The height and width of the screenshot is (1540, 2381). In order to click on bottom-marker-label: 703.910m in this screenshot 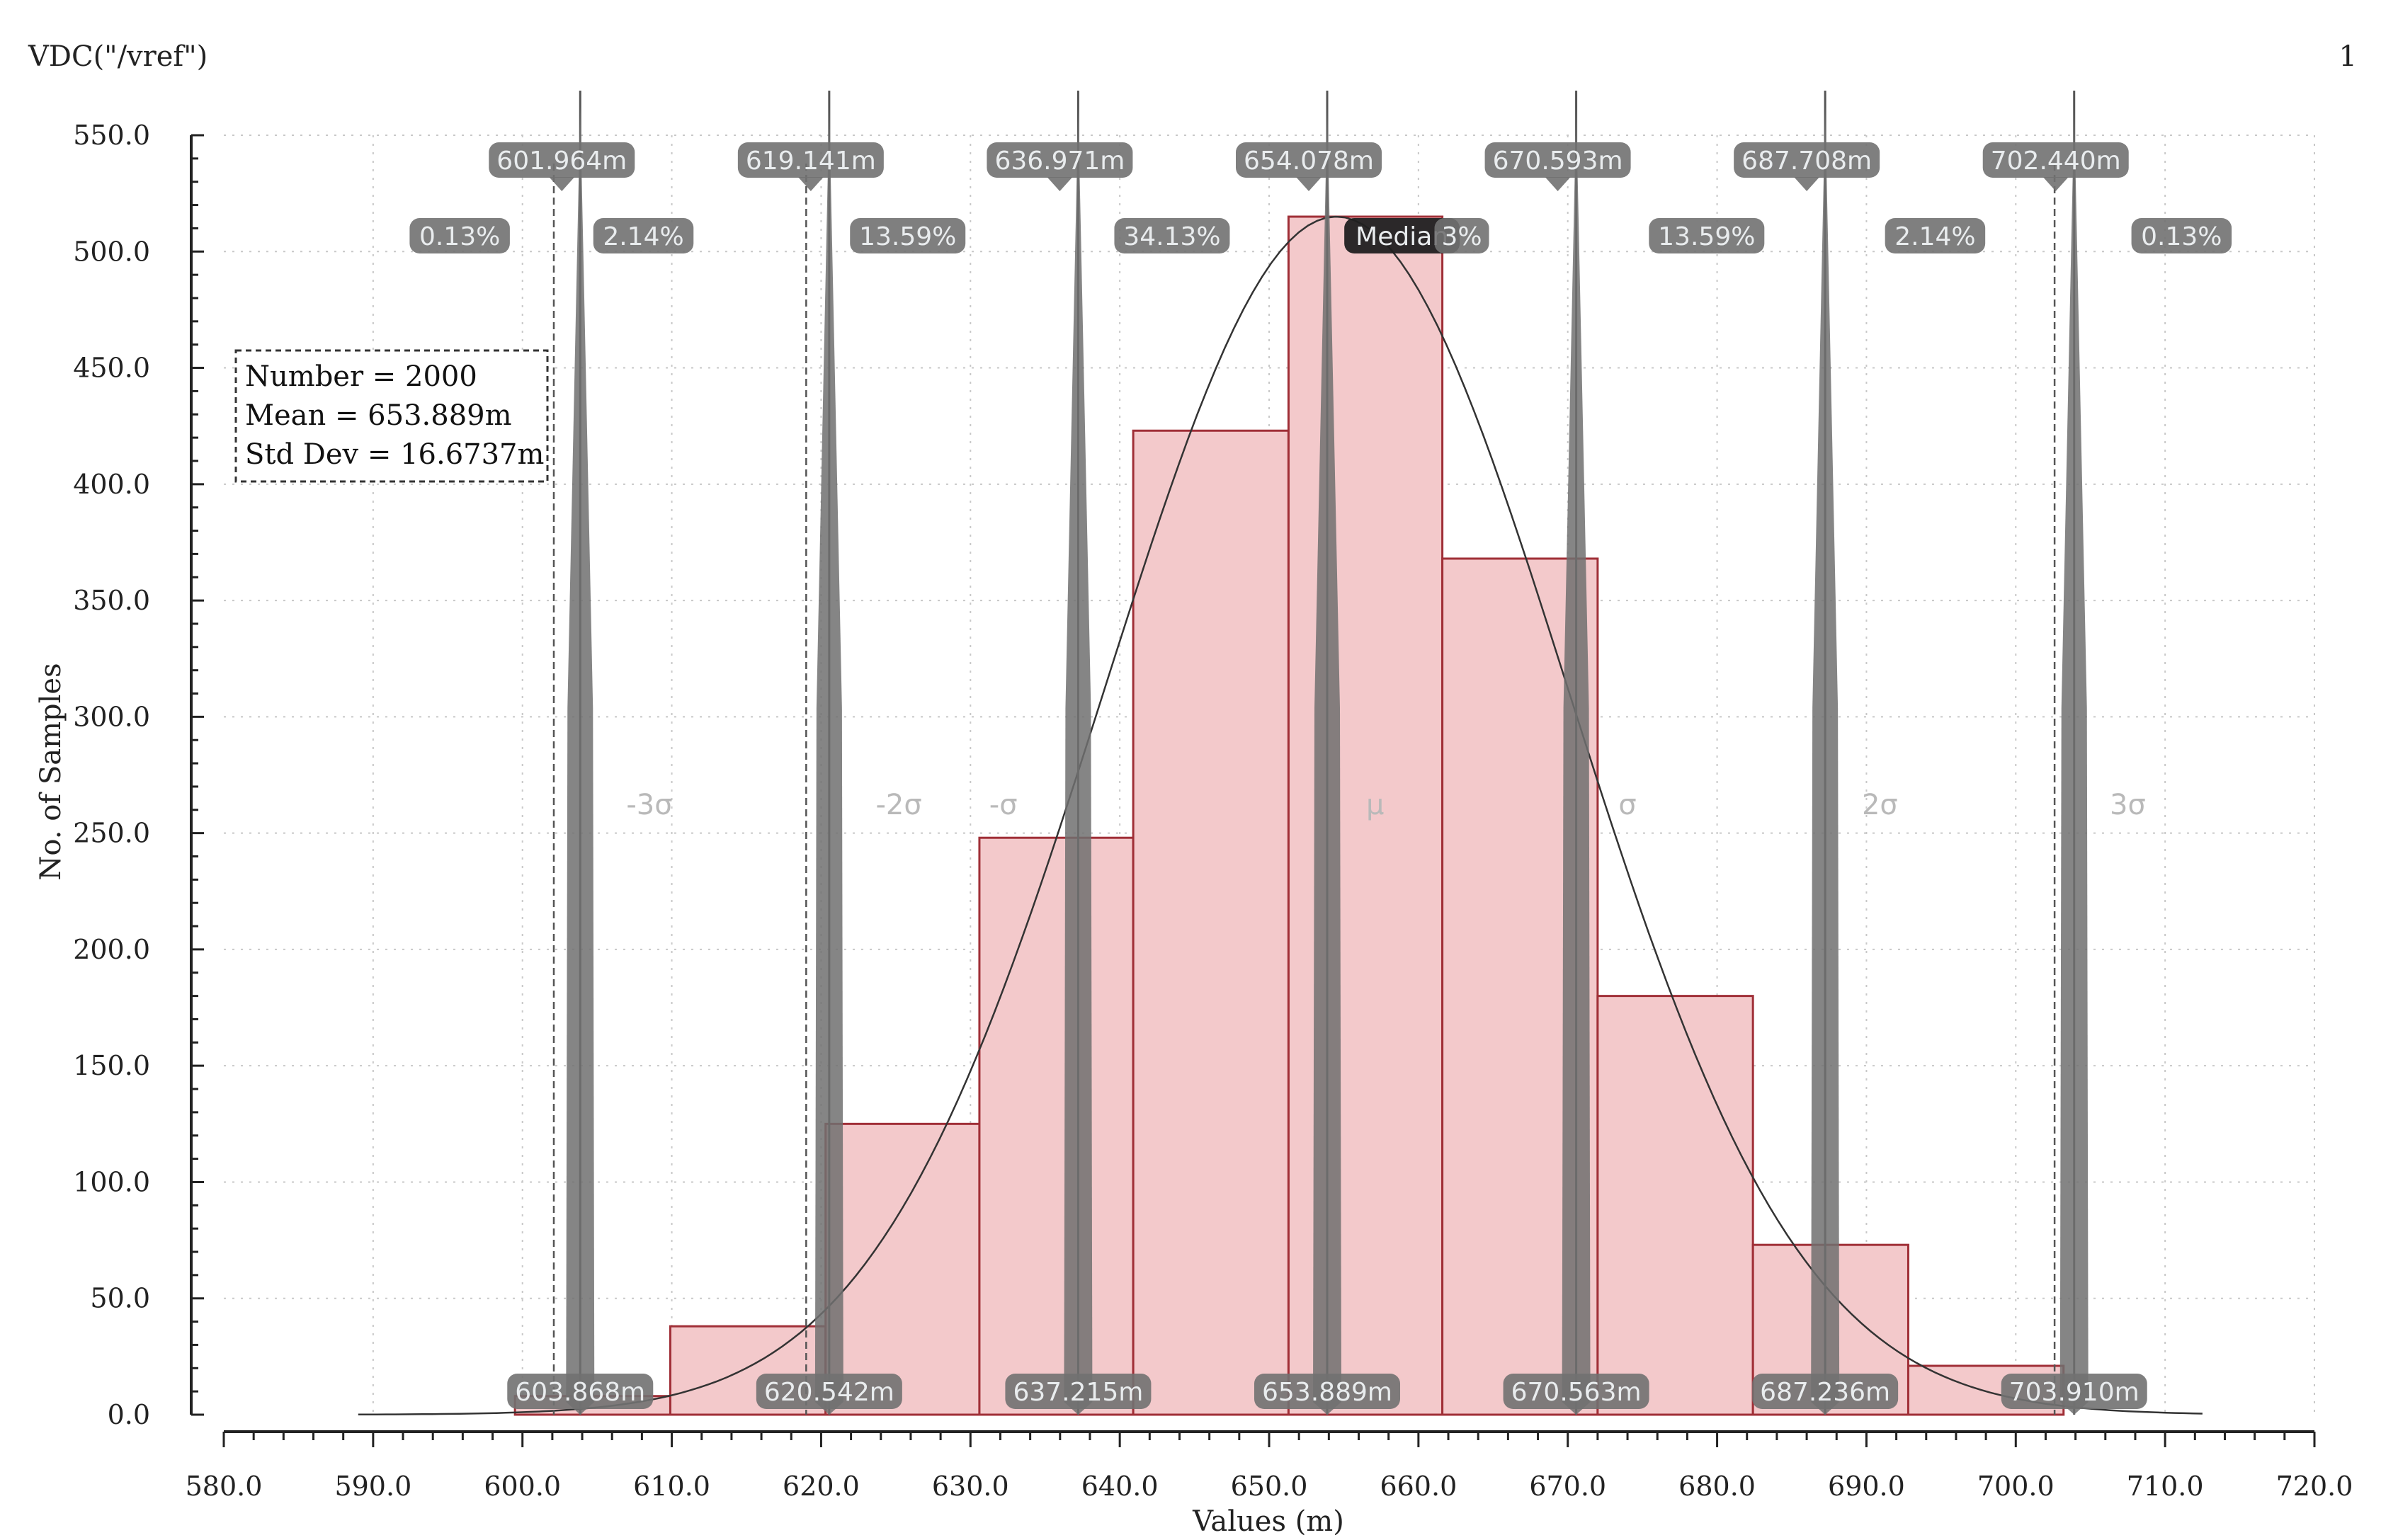, I will do `click(2074, 1393)`.